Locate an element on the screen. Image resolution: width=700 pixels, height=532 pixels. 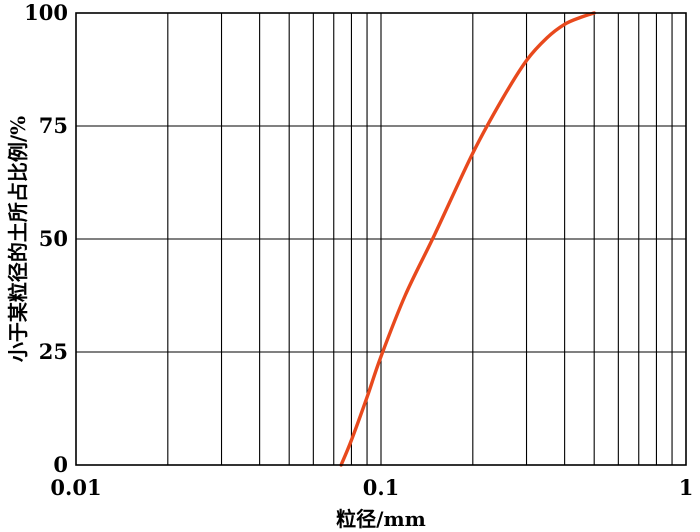
y-tick-label: 0 is located at coordinates (60, 464).